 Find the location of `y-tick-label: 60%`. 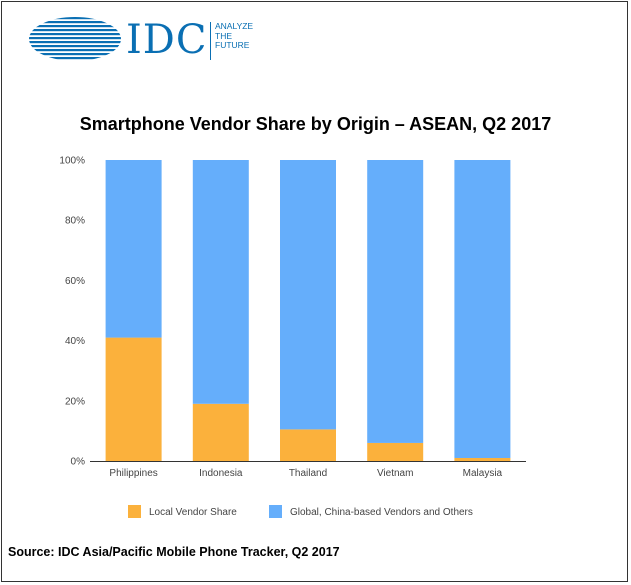

y-tick-label: 60% is located at coordinates (75, 281).